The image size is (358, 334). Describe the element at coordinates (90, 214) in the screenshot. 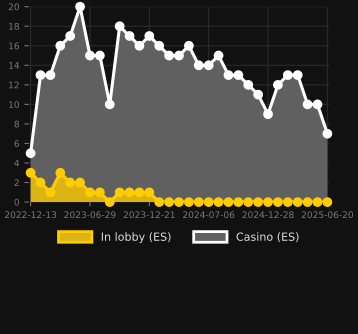

I see `x-tick-label: 2023-06-29` at that location.